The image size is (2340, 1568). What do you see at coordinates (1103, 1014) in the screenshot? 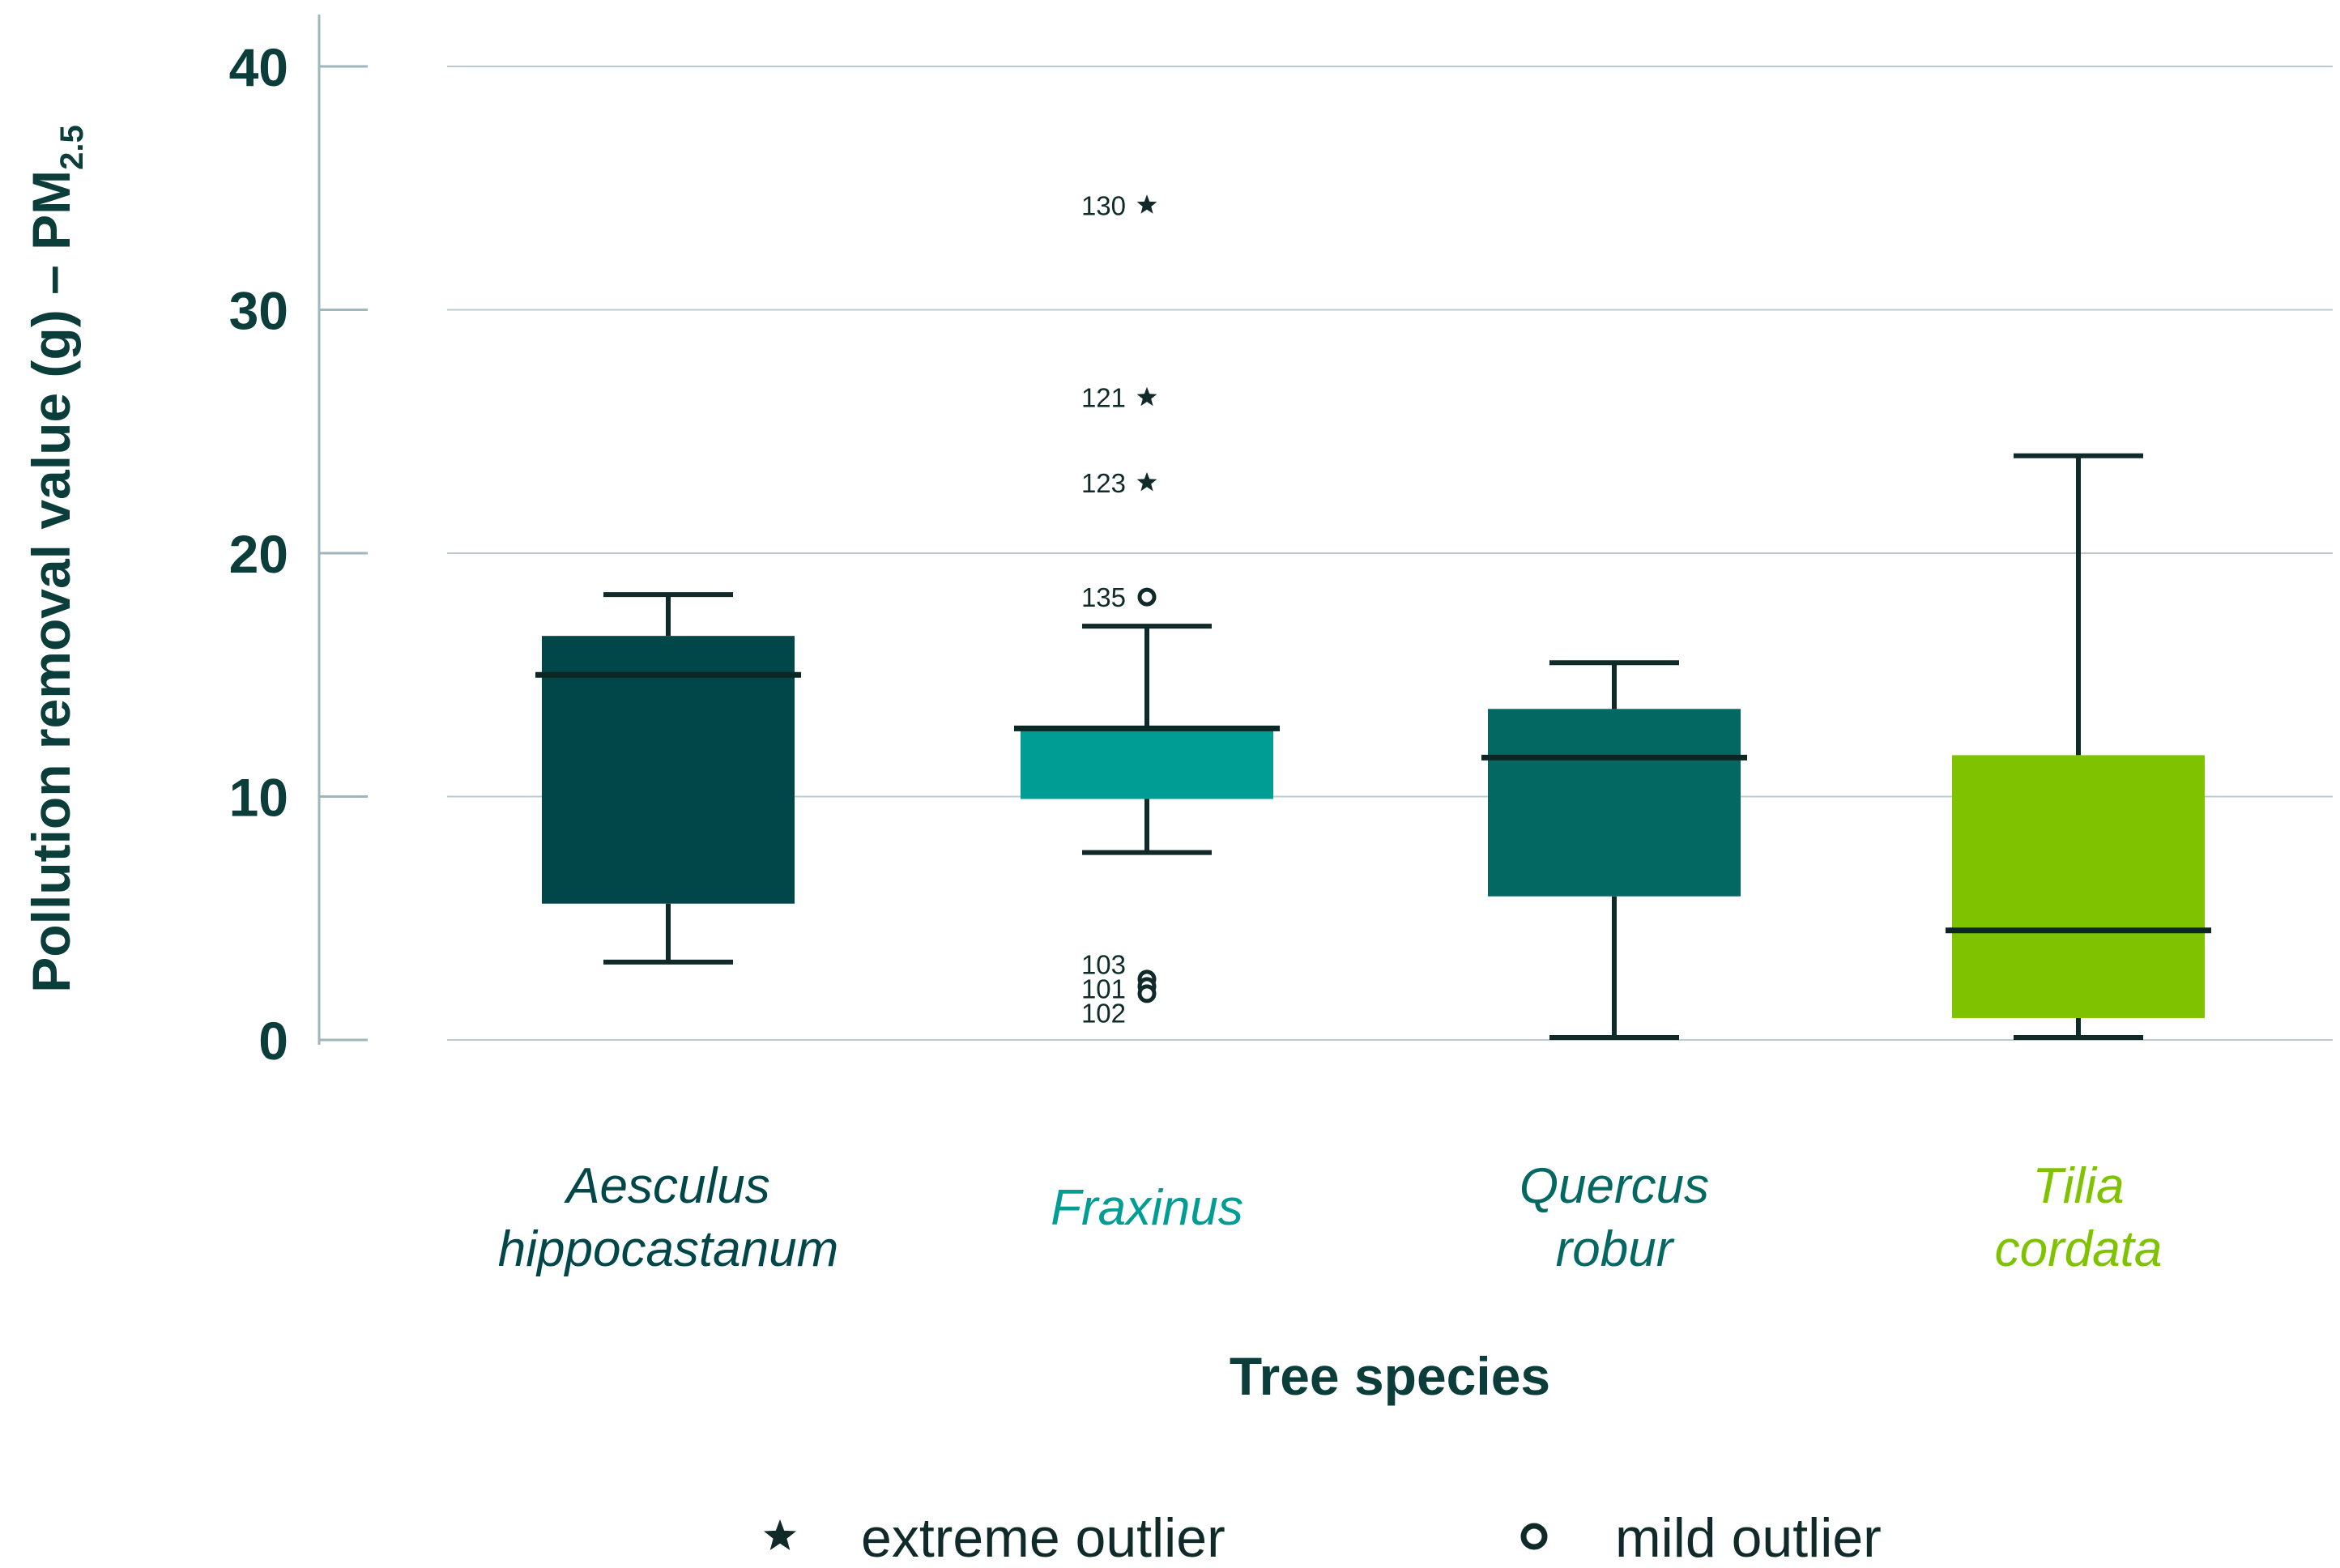
I see `outlier-id-label: 102` at bounding box center [1103, 1014].